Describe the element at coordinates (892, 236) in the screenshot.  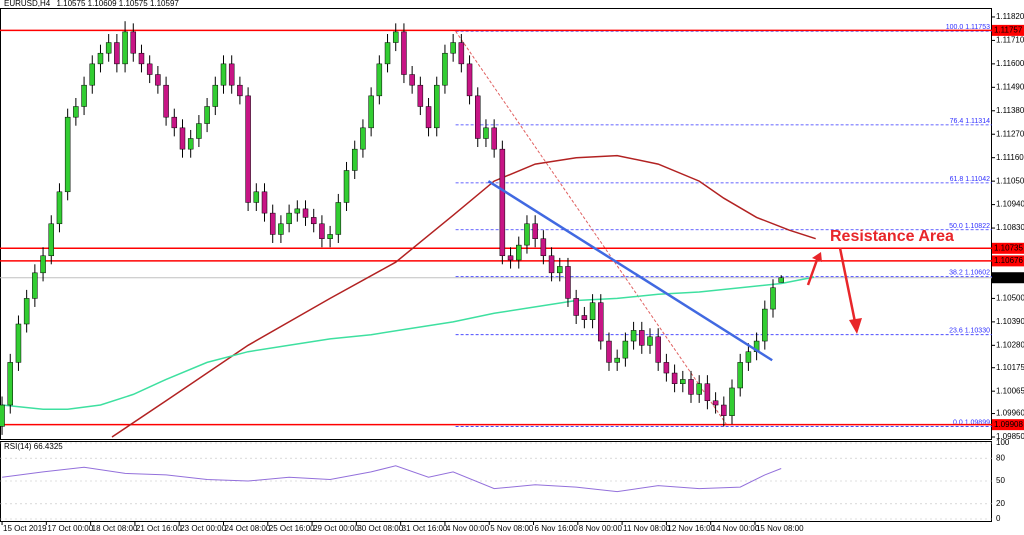
I see `annotation: Resistance Area` at that location.